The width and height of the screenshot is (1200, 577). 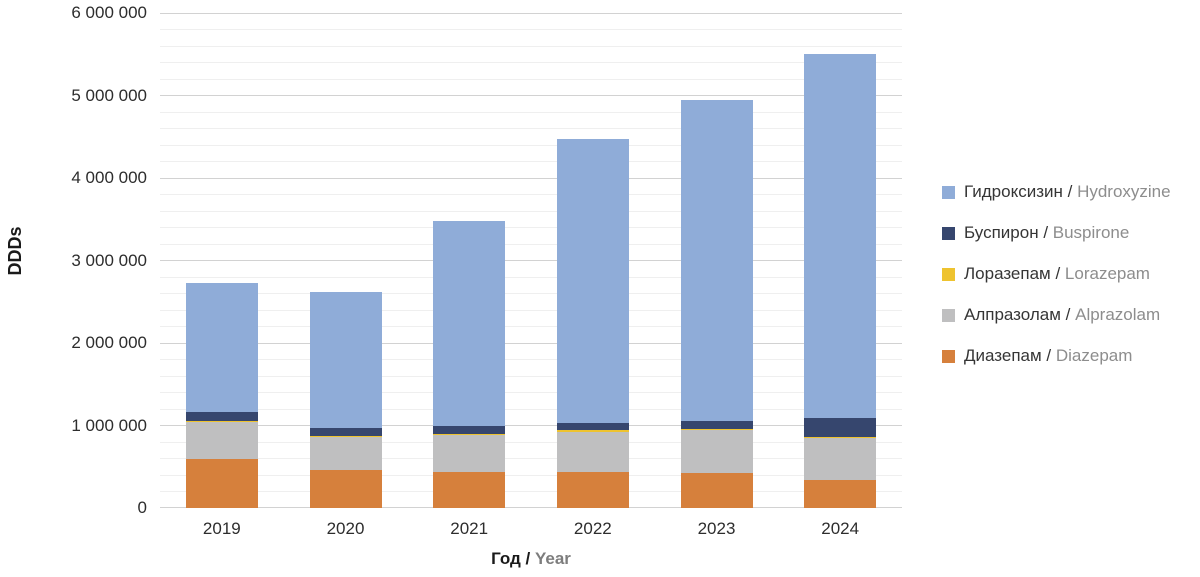 I want to click on x-axis-title-en: Year, so click(x=553, y=558).